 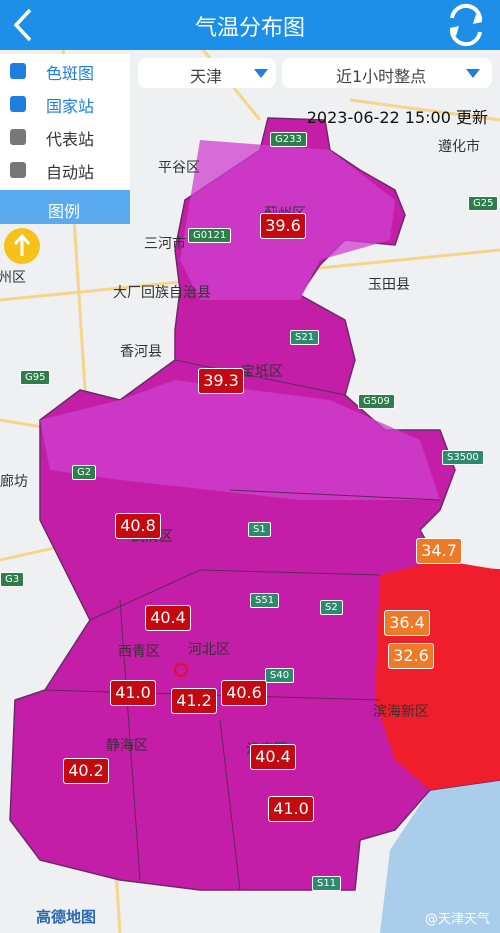 What do you see at coordinates (280, 675) in the screenshot?
I see `road-label: S40` at bounding box center [280, 675].